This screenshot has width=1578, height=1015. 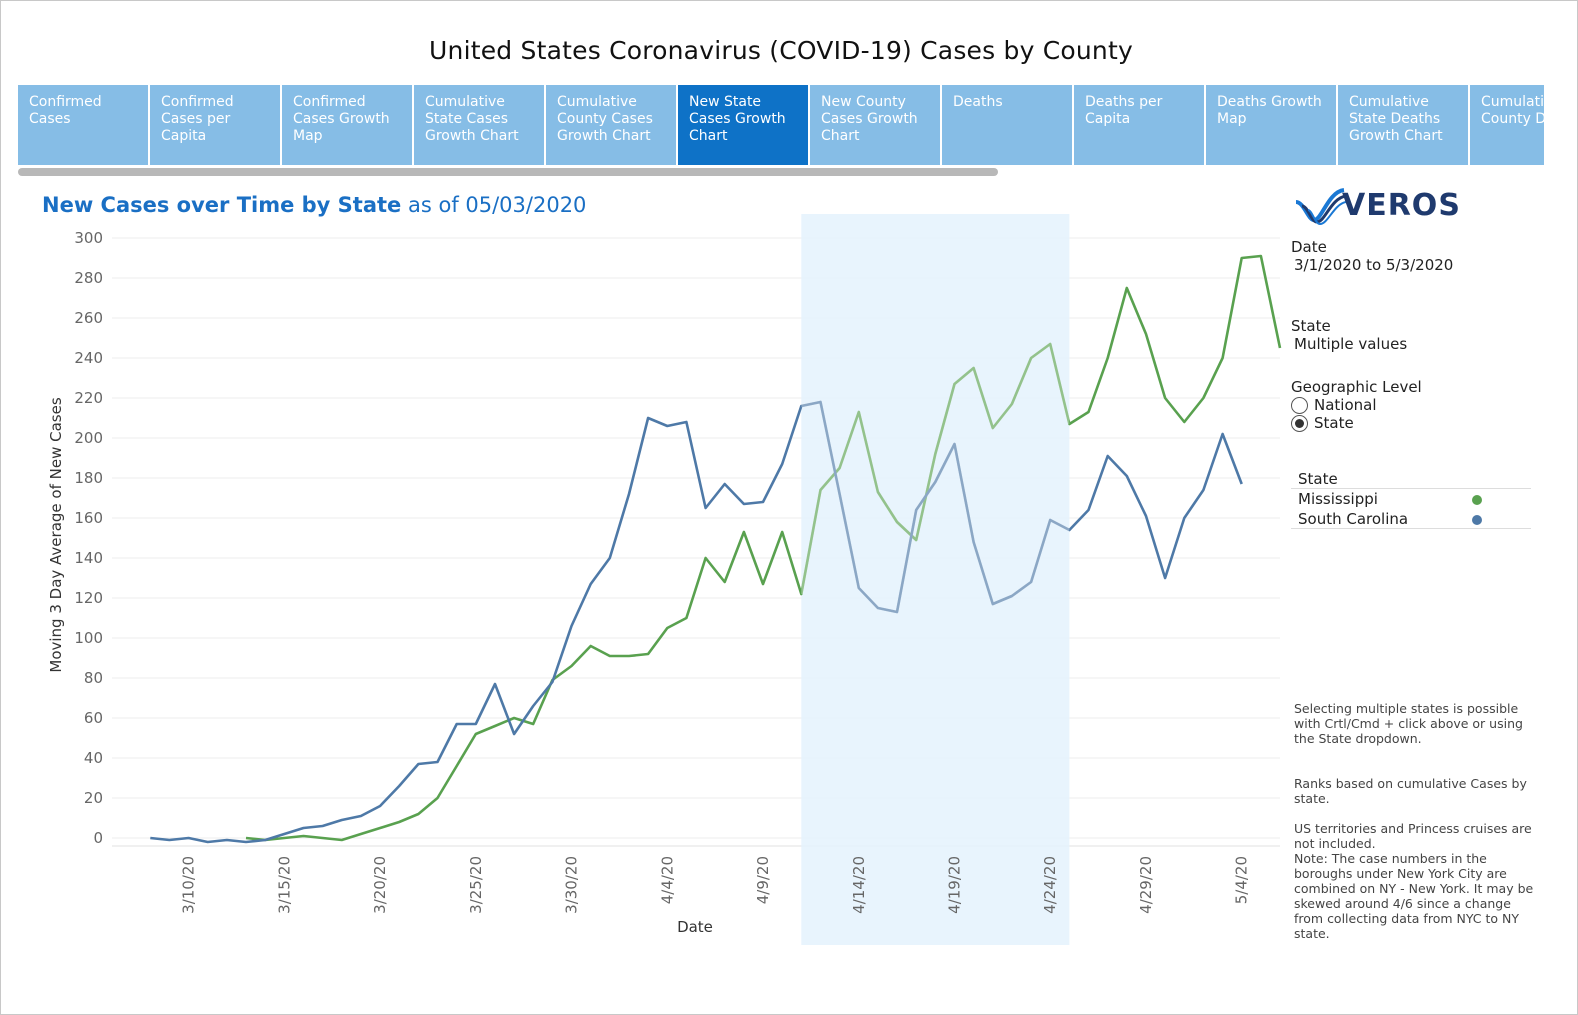 I want to click on geographic-level-filter: Geographic Level National State, so click(x=1356, y=405).